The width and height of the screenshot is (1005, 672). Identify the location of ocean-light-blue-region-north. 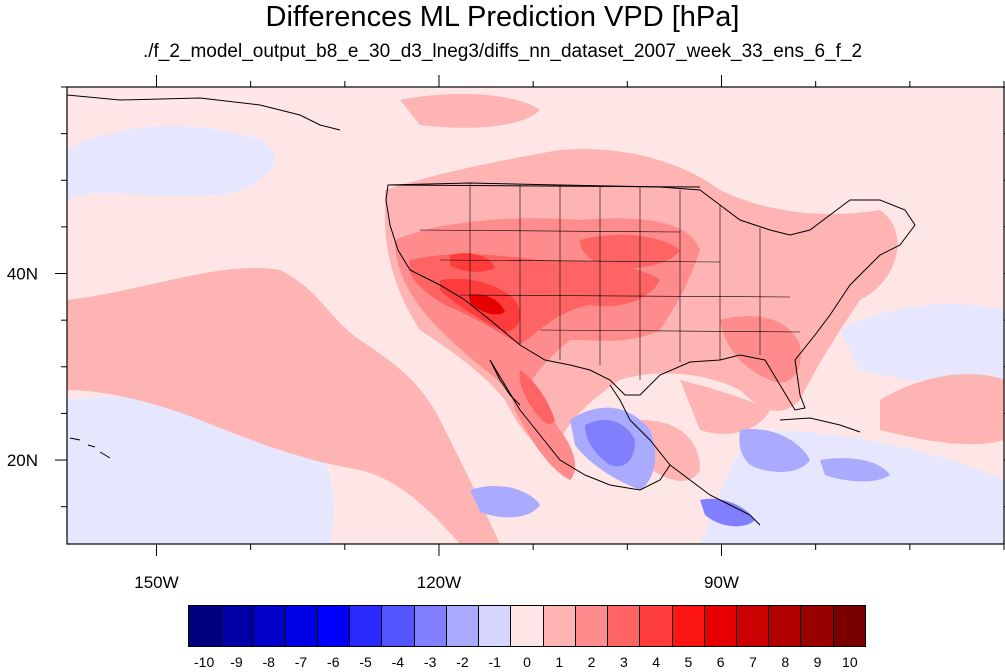
(171, 163).